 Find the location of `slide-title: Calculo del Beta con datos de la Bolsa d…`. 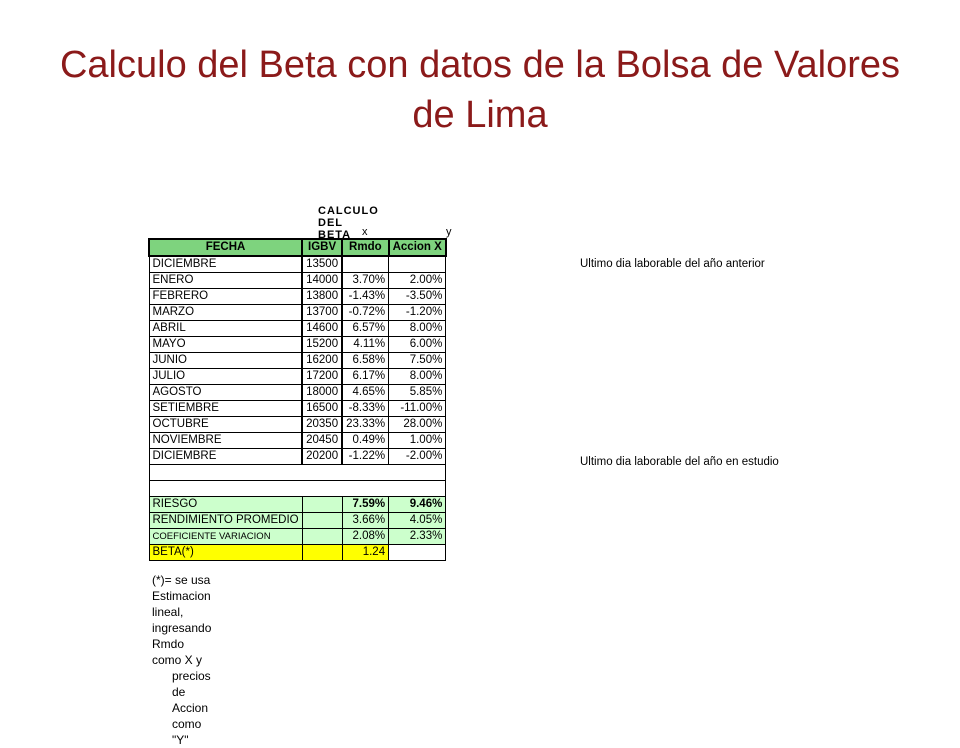

slide-title: Calculo del Beta con datos de la Bolsa d… is located at coordinates (480, 90).